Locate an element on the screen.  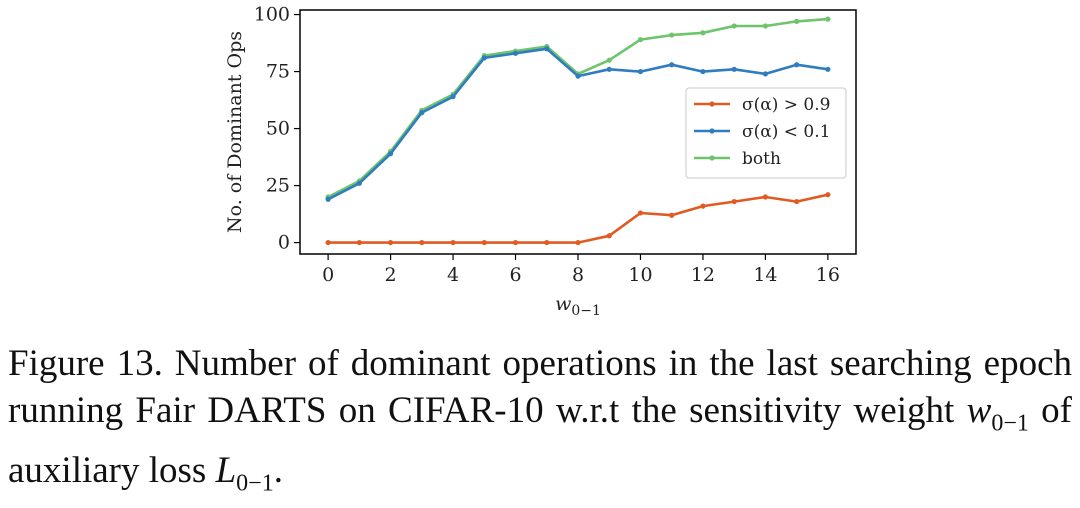
x-tick-label: 2 is located at coordinates (391, 275).